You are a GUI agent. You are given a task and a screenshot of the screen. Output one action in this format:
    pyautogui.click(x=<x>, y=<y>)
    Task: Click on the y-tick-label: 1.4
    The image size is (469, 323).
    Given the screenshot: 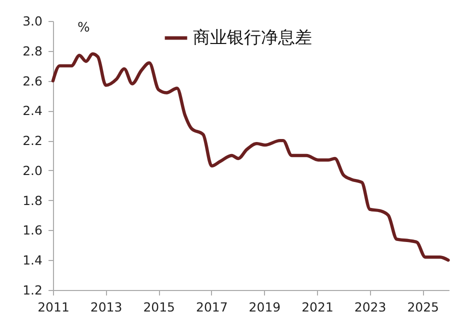 What is the action you would take?
    pyautogui.click(x=32, y=260)
    